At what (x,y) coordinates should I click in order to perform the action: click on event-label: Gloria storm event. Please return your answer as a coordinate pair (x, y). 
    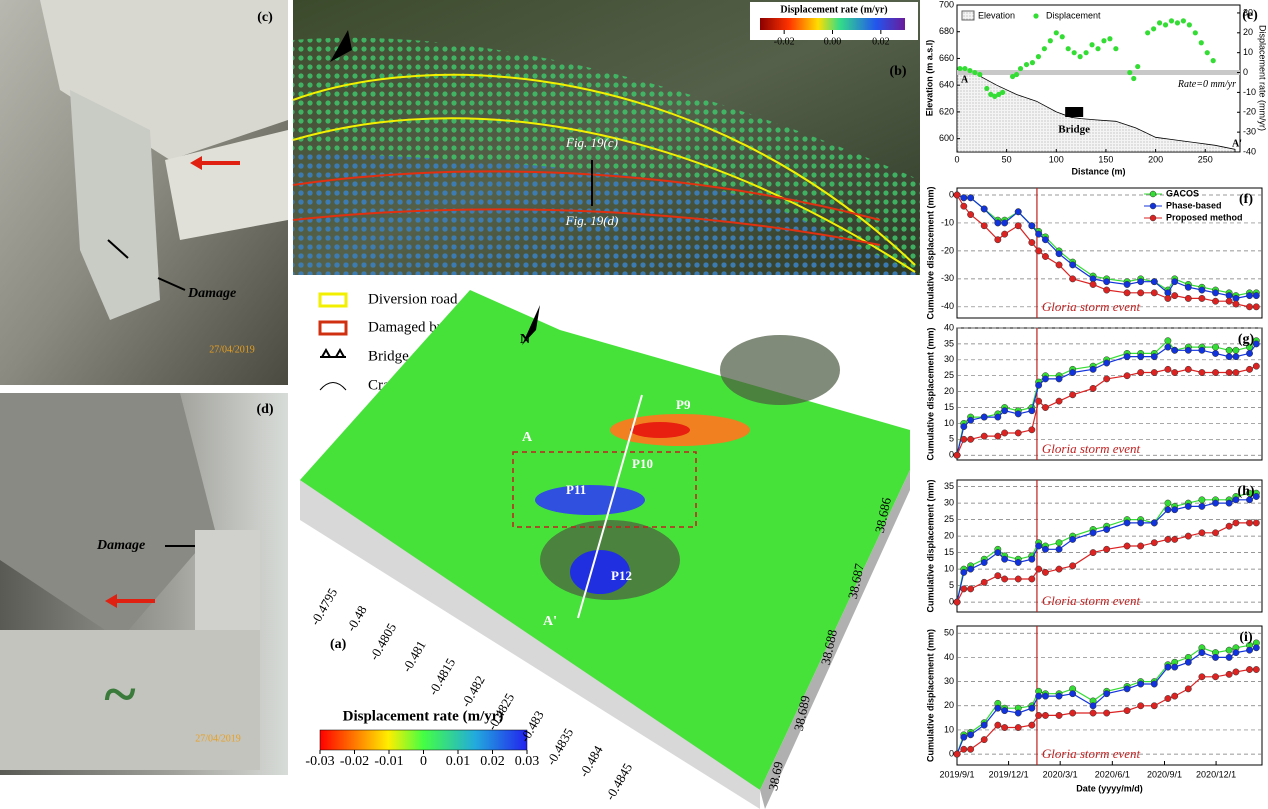
    Looking at the image, I should click on (1091, 753).